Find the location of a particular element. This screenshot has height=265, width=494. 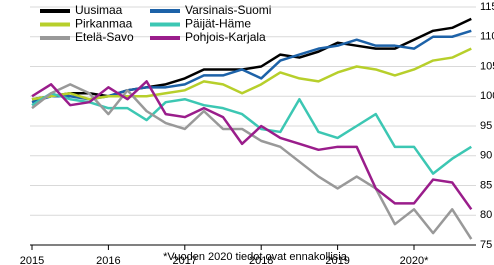

x-tick-label: 2017 is located at coordinates (185, 260).